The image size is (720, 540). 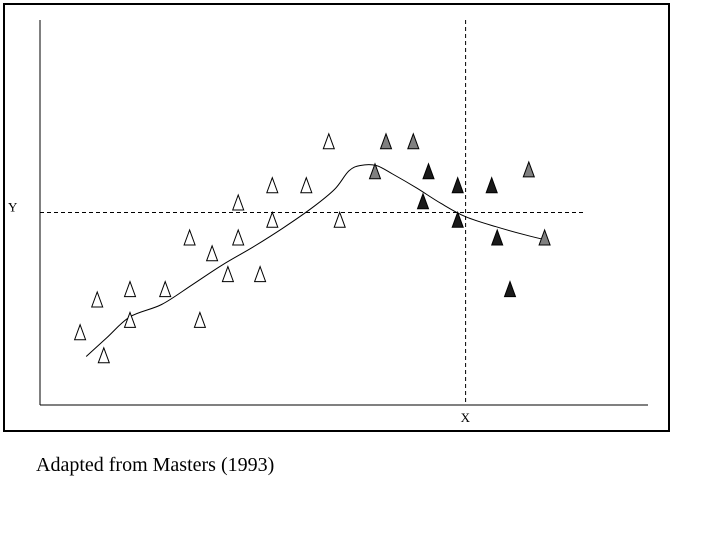 I want to click on caption: Adapted from Masters (1993), so click(x=155, y=465).